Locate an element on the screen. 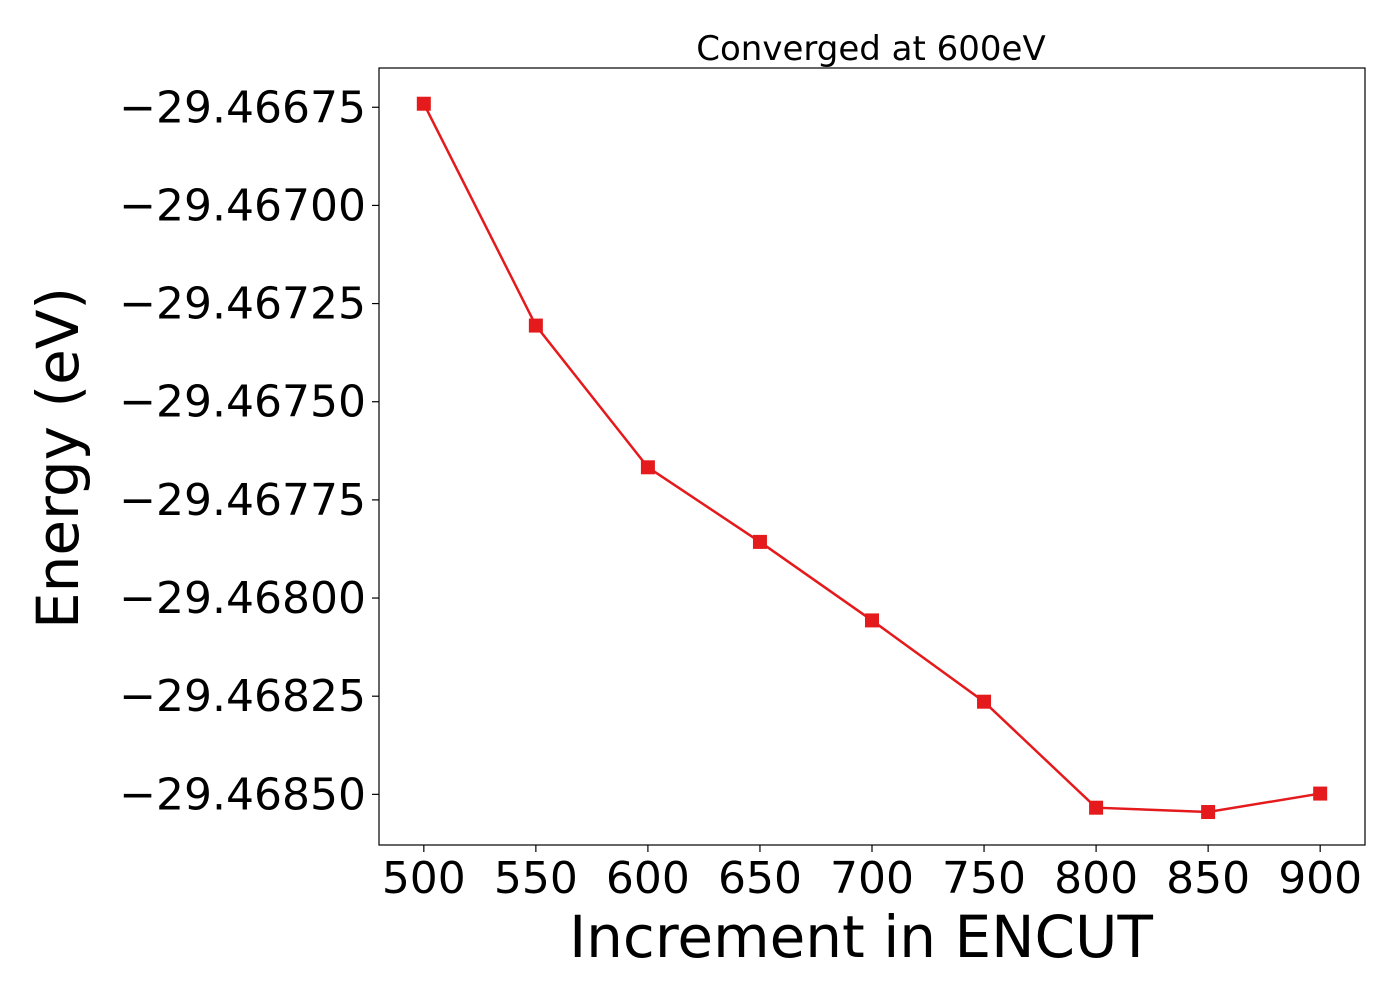 This screenshot has height=1000, width=1400. x-tick-label: 650 is located at coordinates (760, 878).